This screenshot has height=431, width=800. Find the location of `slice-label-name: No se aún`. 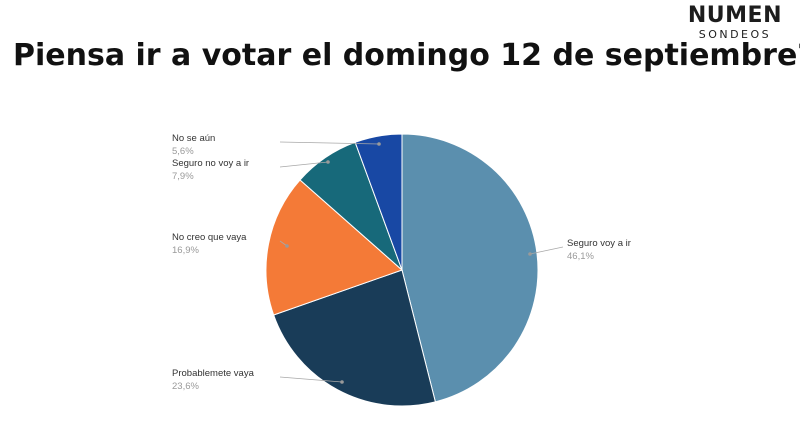

slice-label-name: No se aún is located at coordinates (193, 138).